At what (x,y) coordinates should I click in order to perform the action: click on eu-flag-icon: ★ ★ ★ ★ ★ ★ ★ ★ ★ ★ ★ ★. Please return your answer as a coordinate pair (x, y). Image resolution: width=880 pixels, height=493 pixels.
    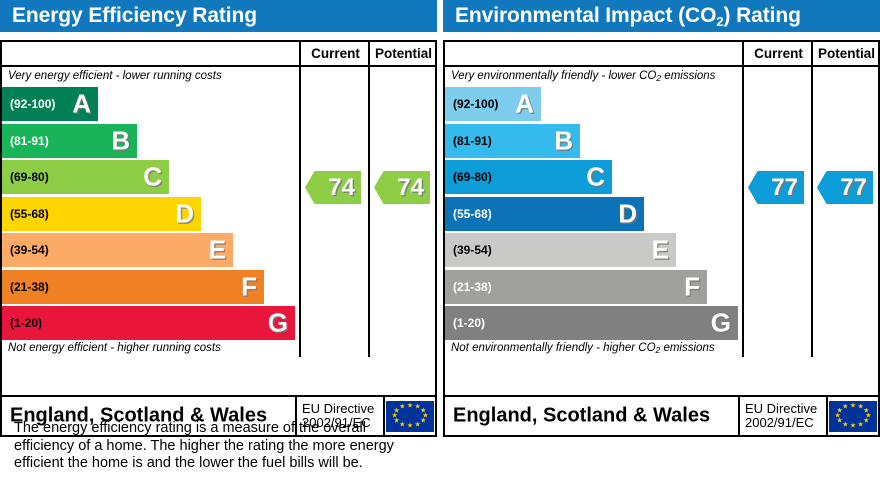
    Looking at the image, I should click on (853, 416).